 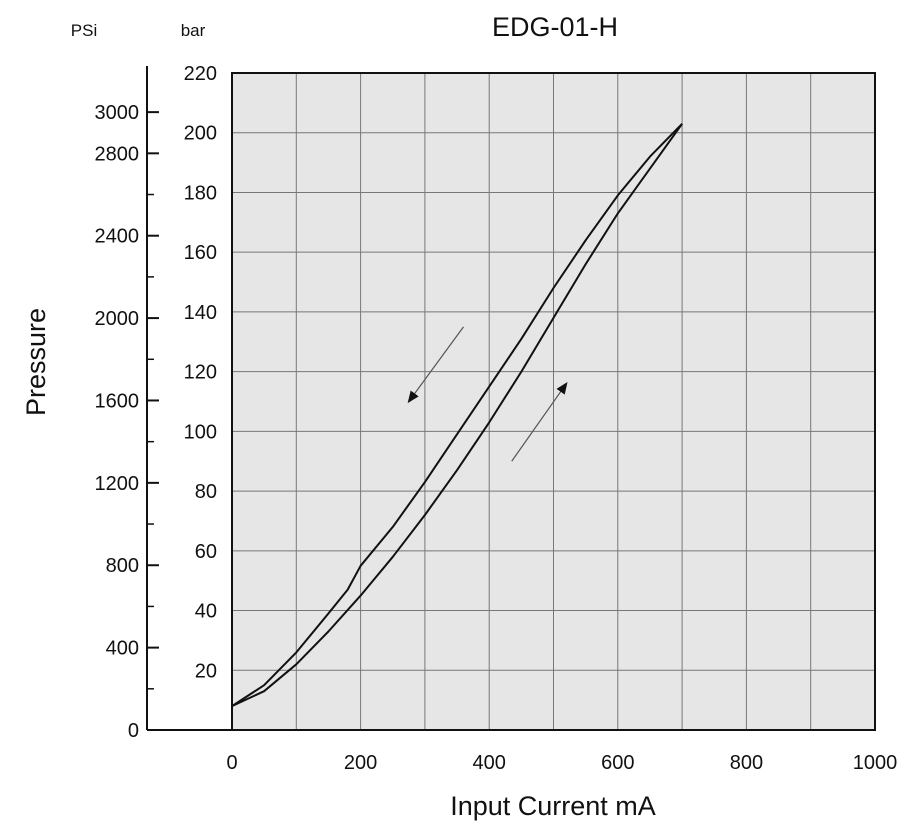 What do you see at coordinates (36, 362) in the screenshot?
I see `y-axis-title: Pressure` at bounding box center [36, 362].